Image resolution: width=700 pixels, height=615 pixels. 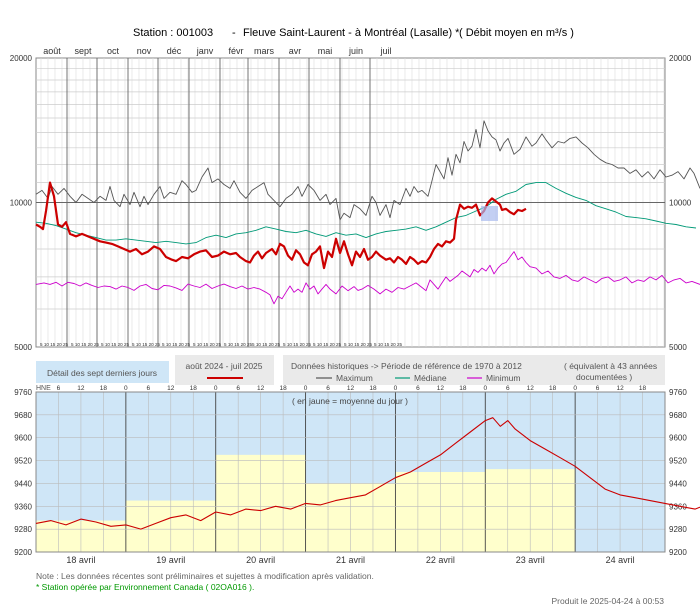 What do you see at coordinates (43, 388) in the screenshot?
I see `hne-label: HNE` at bounding box center [43, 388].